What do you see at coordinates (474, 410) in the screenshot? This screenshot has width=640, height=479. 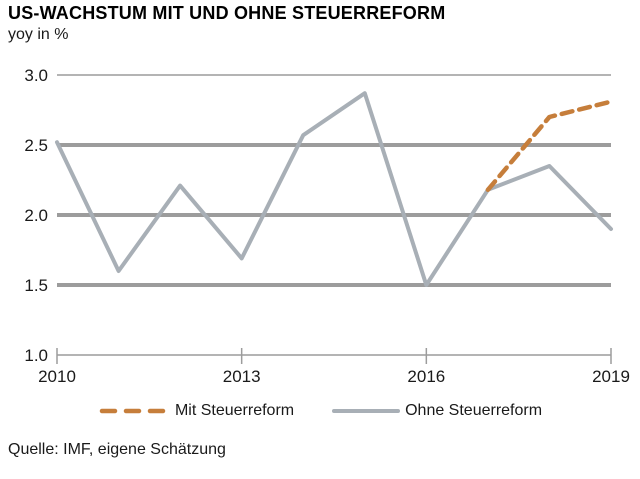 I see `legend-label-ohne-steuerreform: Ohne Steuerreform` at bounding box center [474, 410].